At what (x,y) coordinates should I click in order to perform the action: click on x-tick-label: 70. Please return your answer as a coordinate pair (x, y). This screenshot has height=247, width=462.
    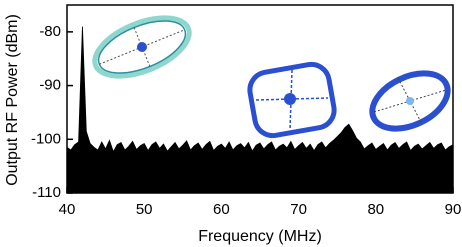
    Looking at the image, I should click on (298, 209).